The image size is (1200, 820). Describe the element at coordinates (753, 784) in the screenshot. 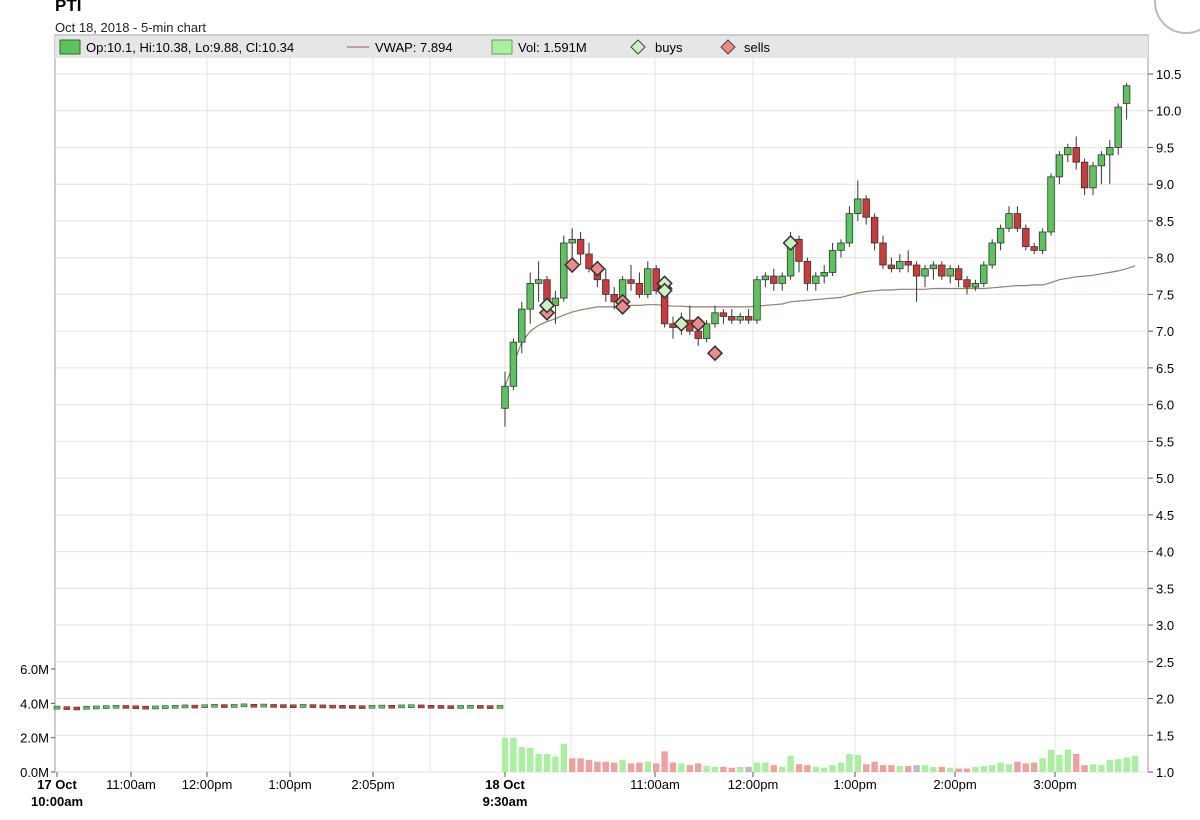

I see `time-tick-label: 12:00pm` at that location.